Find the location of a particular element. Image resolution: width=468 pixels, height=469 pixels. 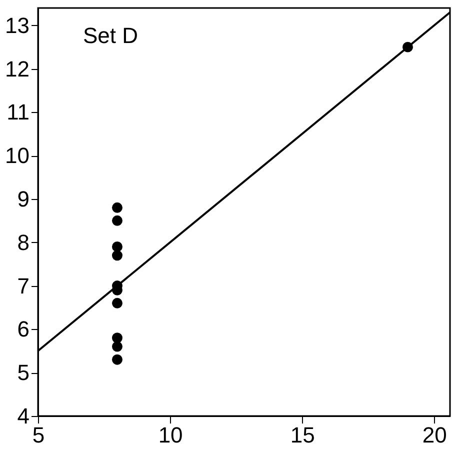

text: Set D is located at coordinates (110, 35).